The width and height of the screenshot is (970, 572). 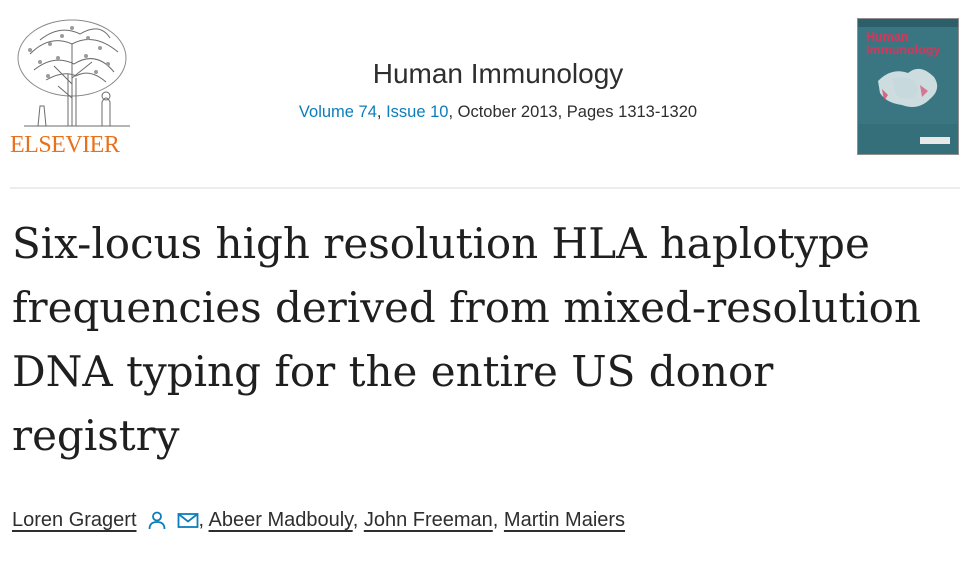 What do you see at coordinates (65, 145) in the screenshot?
I see `publisher-name: ELSEVIER` at bounding box center [65, 145].